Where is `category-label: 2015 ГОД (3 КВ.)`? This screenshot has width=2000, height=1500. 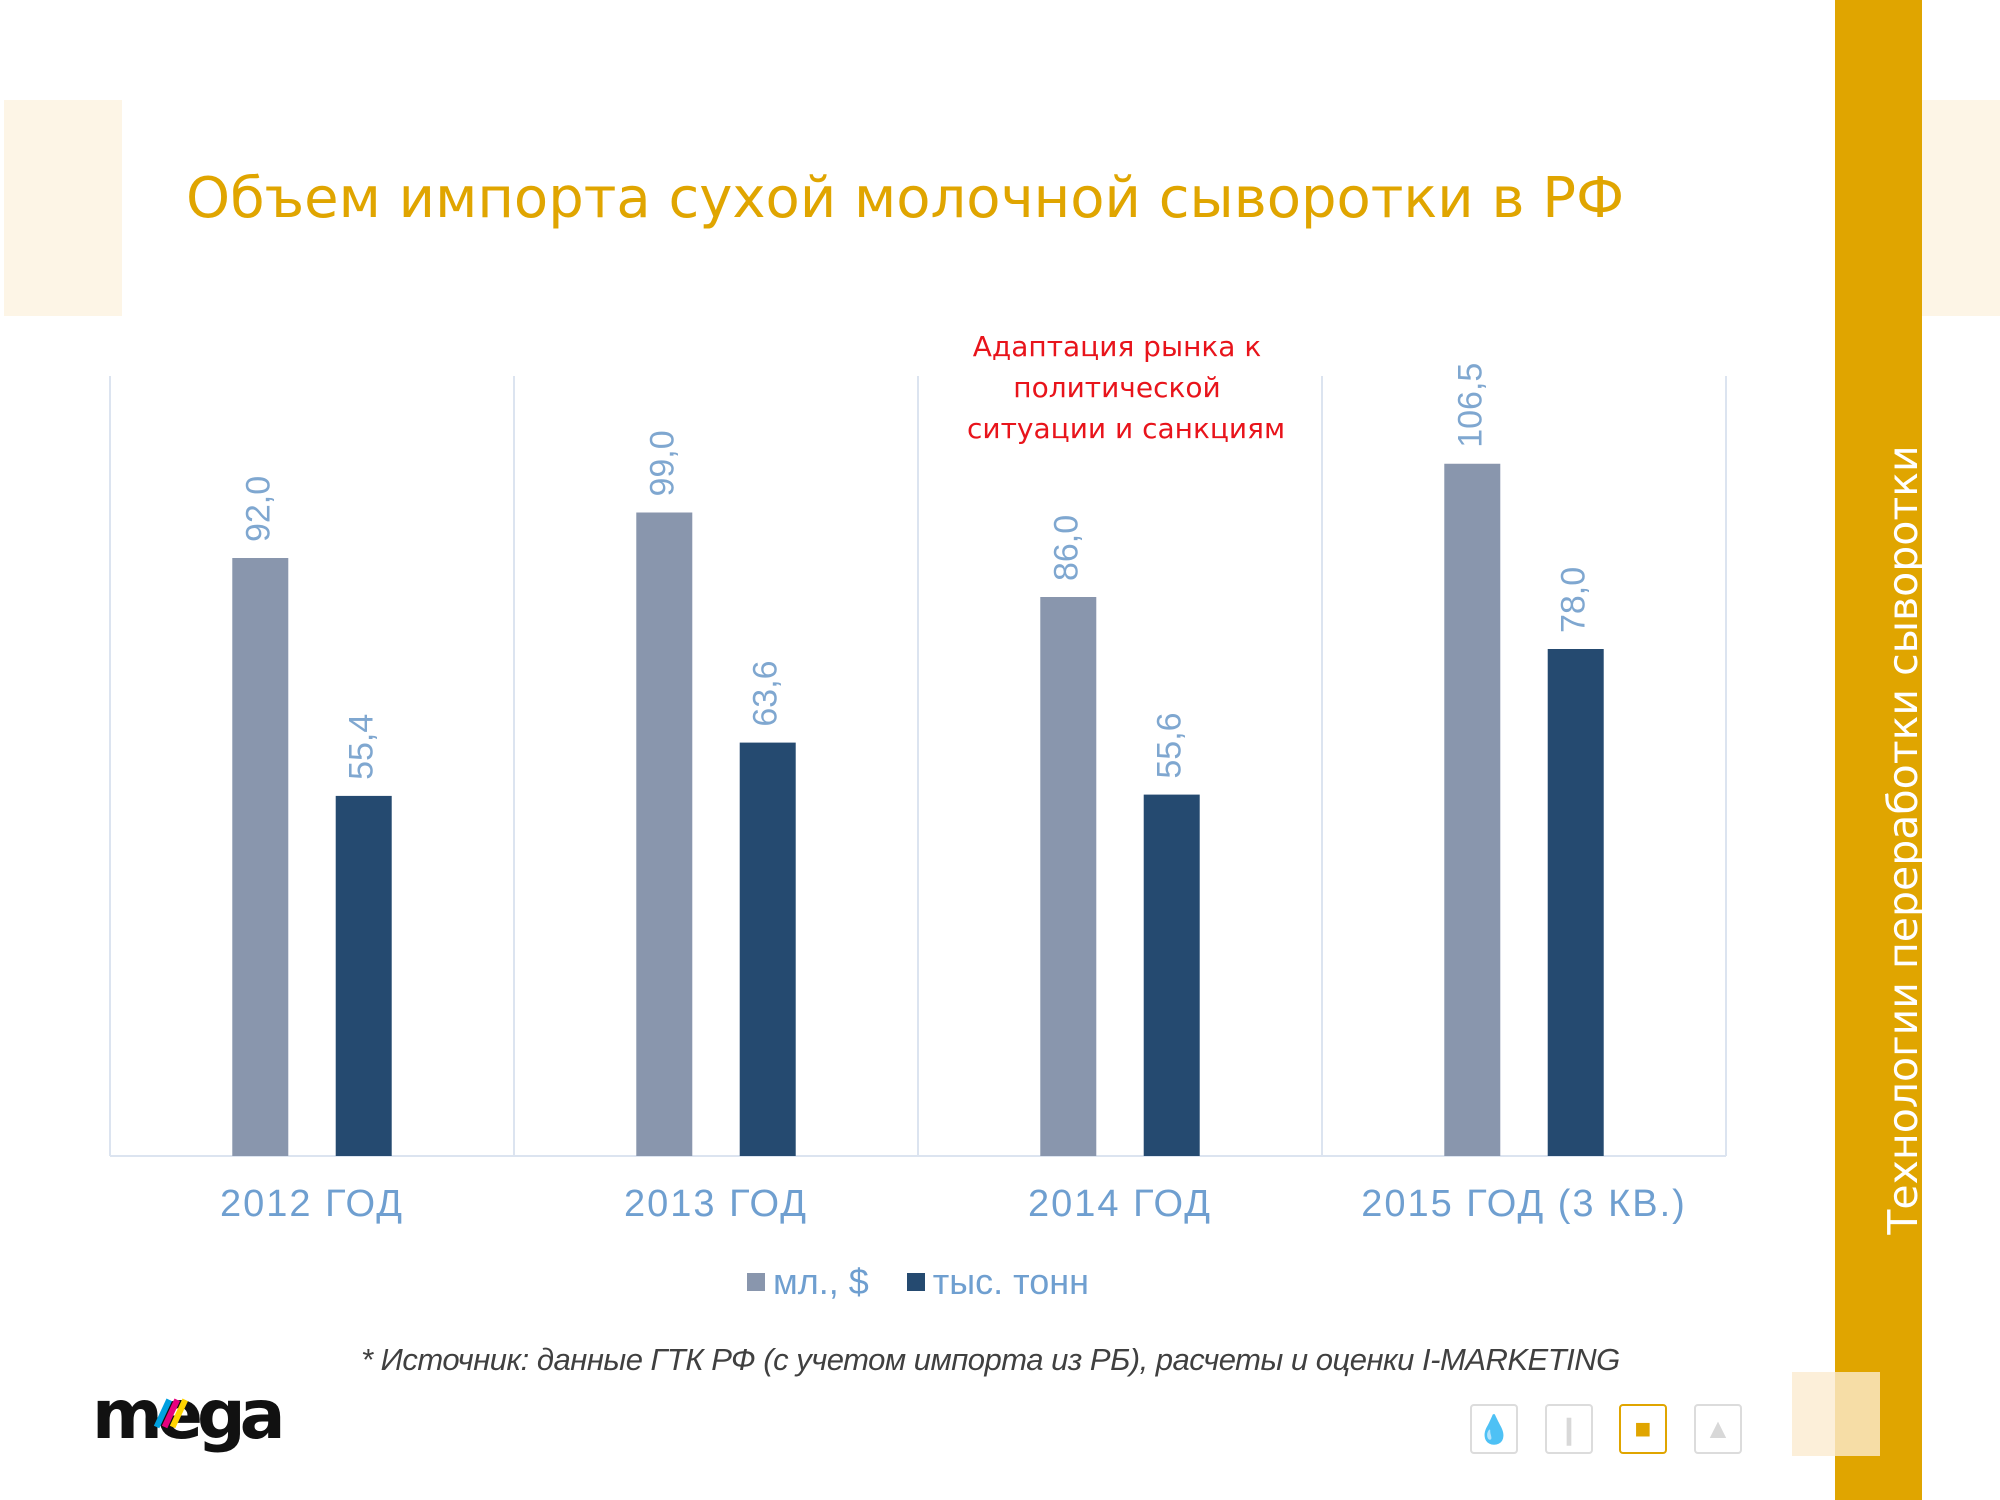
category-label: 2015 ГОД (3 КВ.) is located at coordinates (1524, 1204).